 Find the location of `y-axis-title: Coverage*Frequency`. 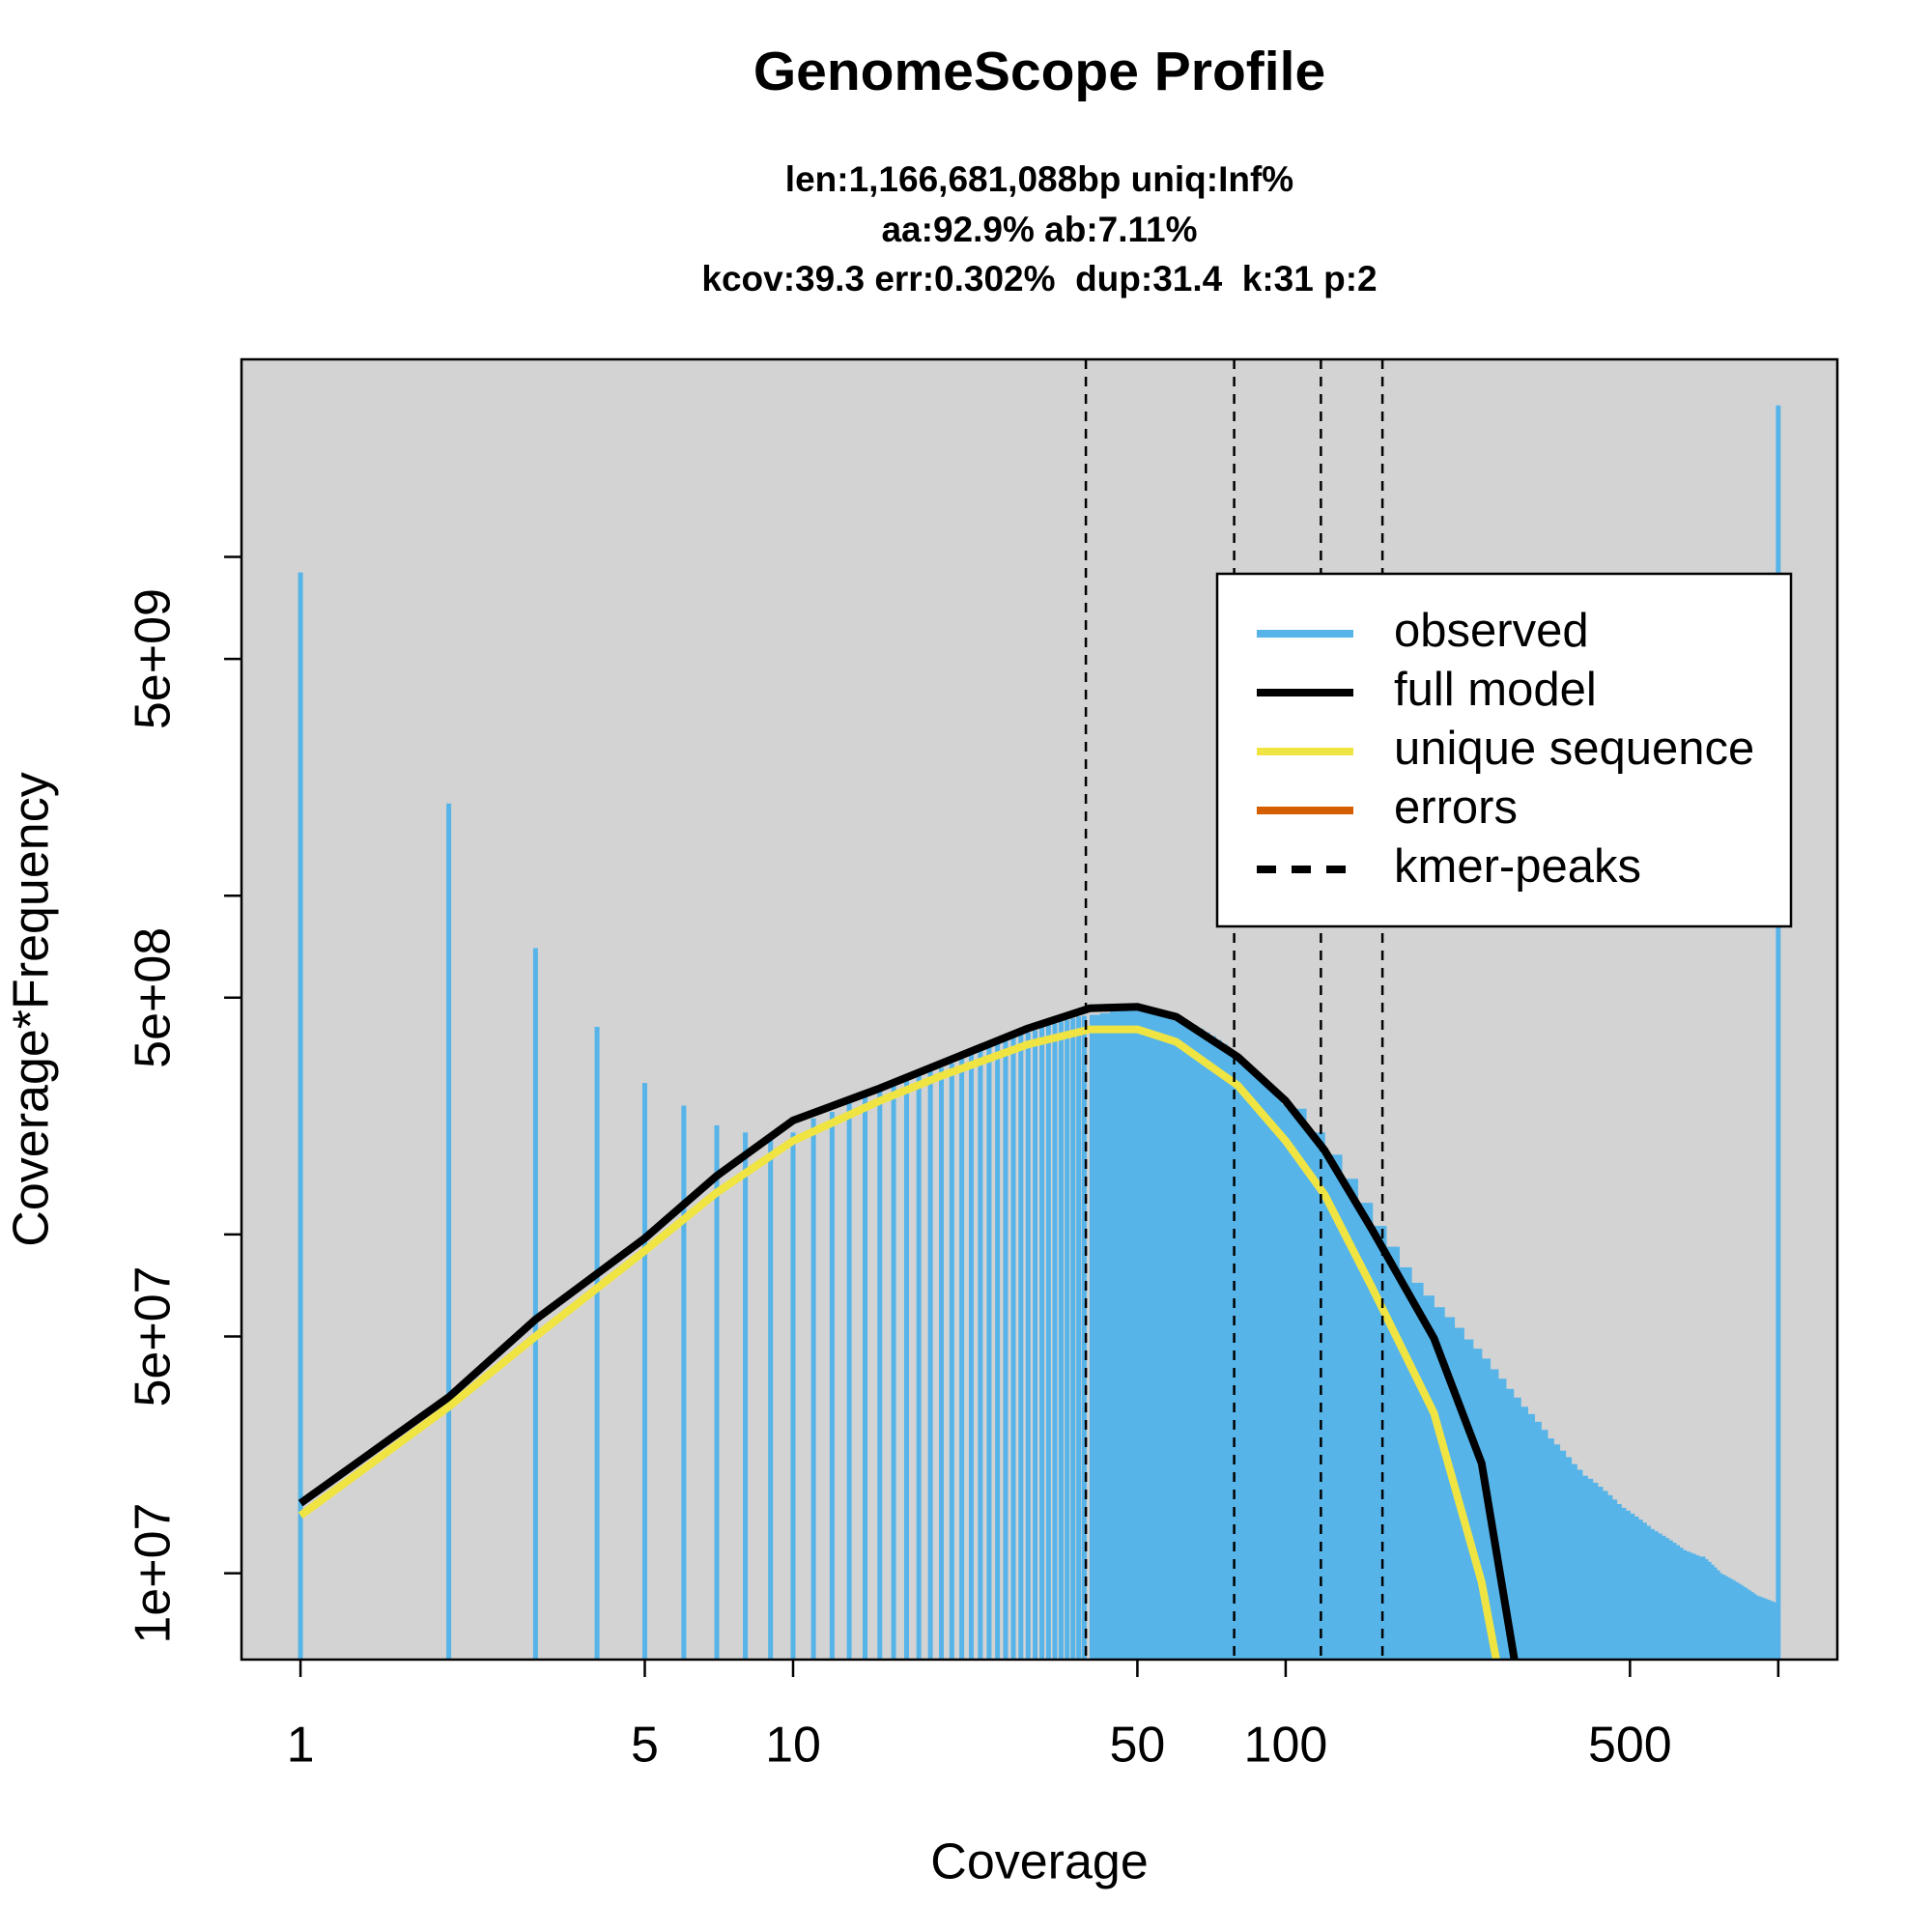

y-axis-title: Coverage*Frequency is located at coordinates (32, 1009).